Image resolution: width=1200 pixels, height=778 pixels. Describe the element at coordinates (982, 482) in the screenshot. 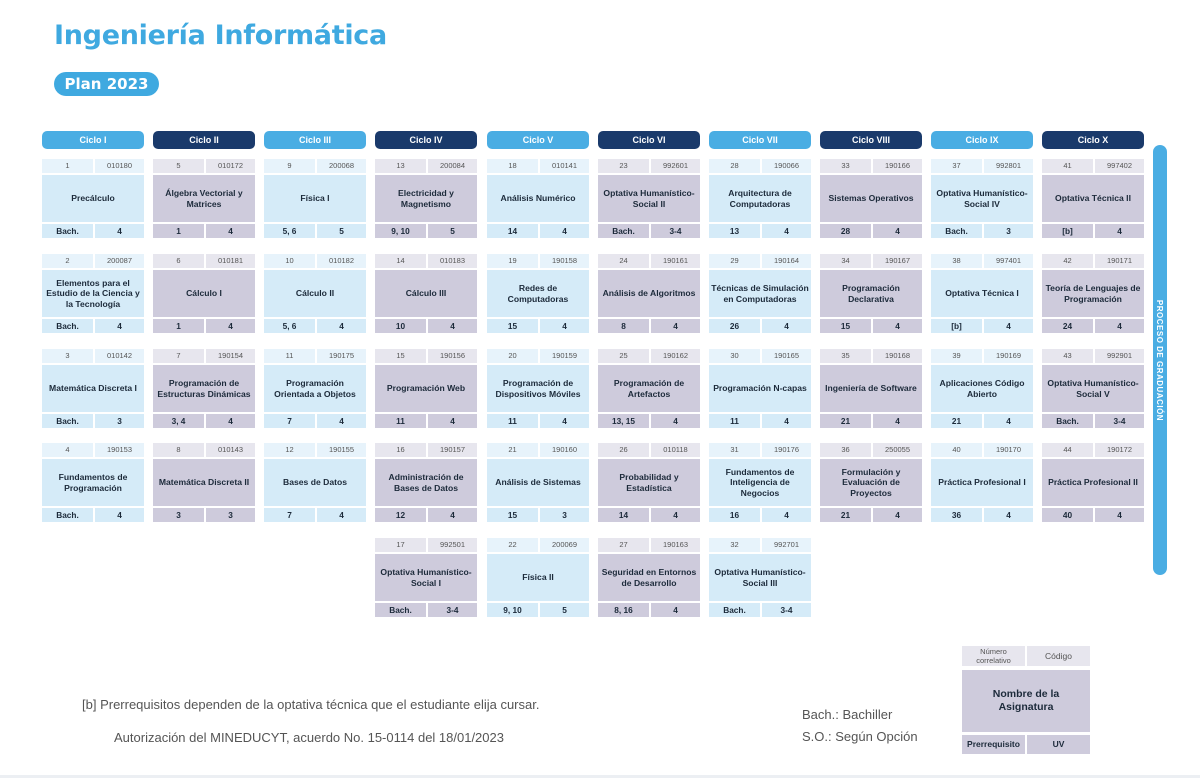

I see `course-card: 40 190170 Práctica Profesional I 36 4` at that location.